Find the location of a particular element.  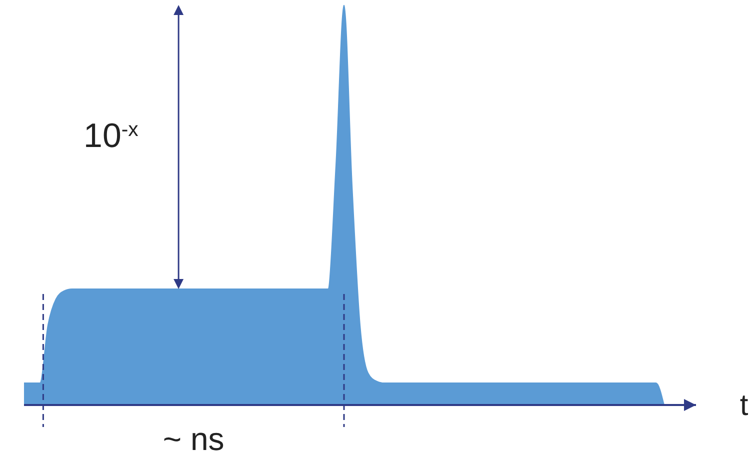

text: ~ ns is located at coordinates (193, 439).